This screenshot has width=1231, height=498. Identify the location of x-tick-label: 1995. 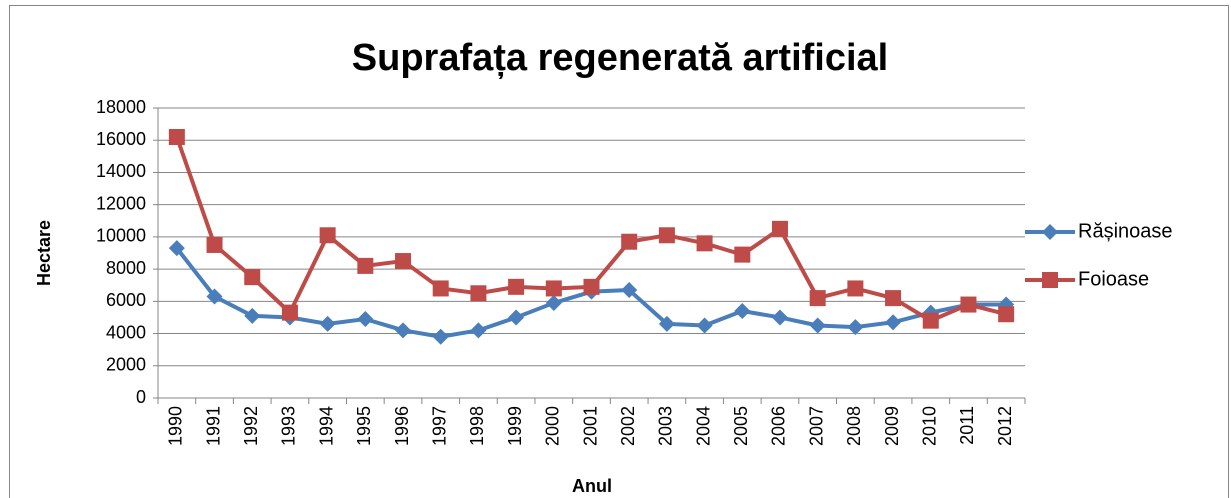
(364, 426).